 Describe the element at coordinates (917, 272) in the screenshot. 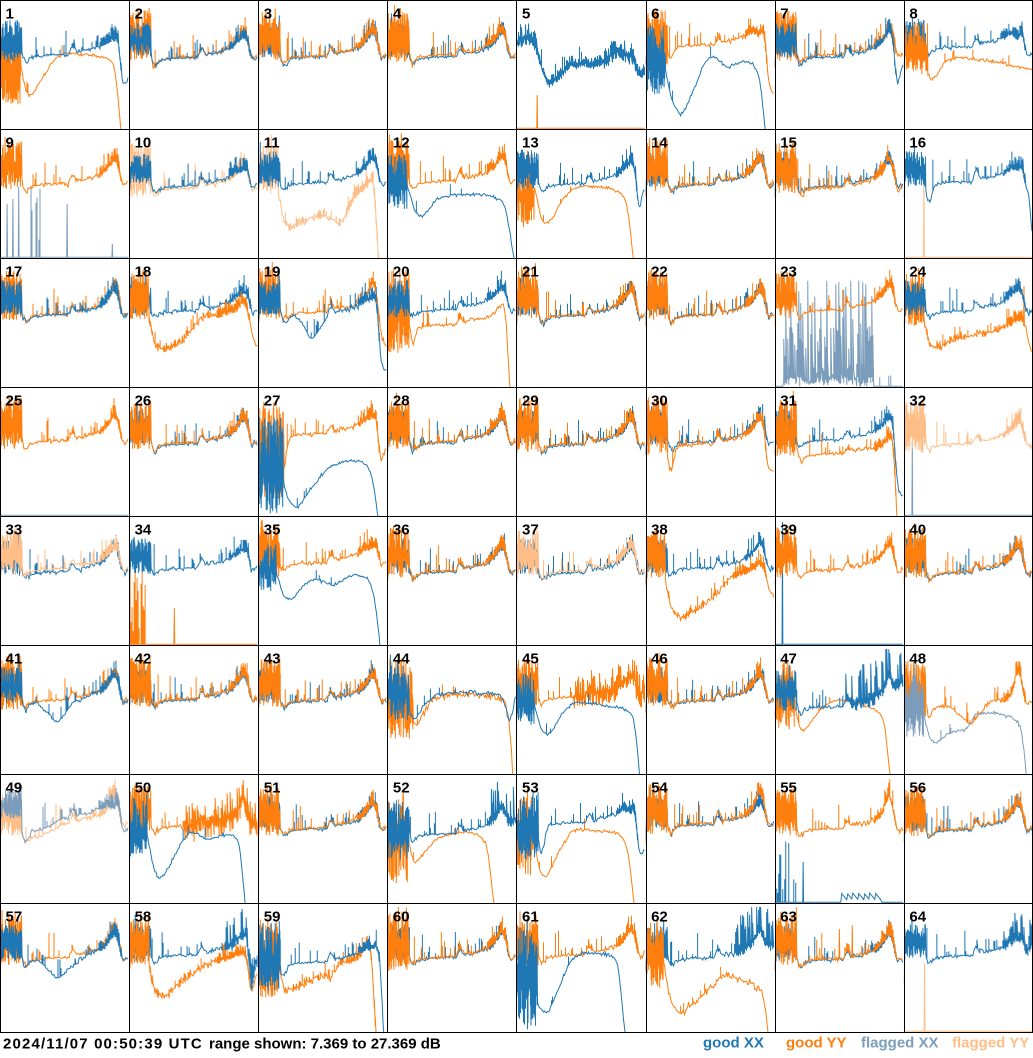

I see `svg-text: 24` at that location.